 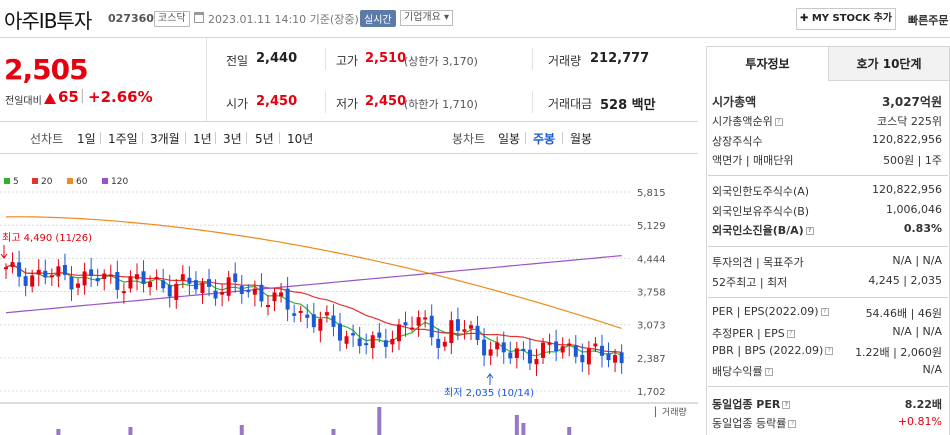 I want to click on open-label: 시가, so click(x=237, y=104).